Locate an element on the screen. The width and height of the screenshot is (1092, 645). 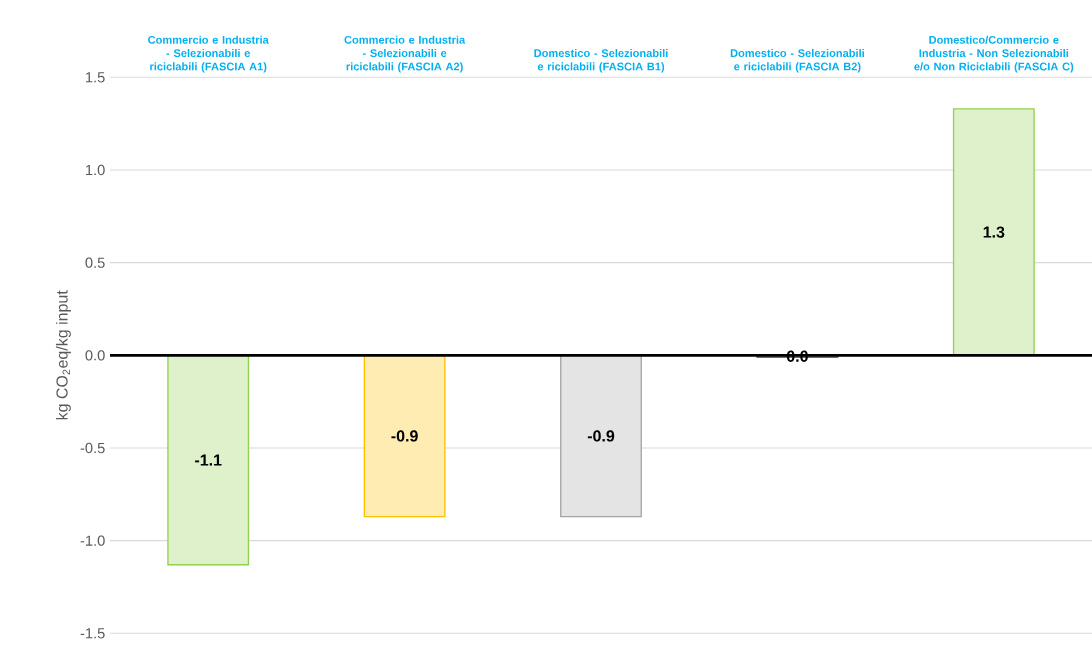
data-label: 1.3 is located at coordinates (994, 232).